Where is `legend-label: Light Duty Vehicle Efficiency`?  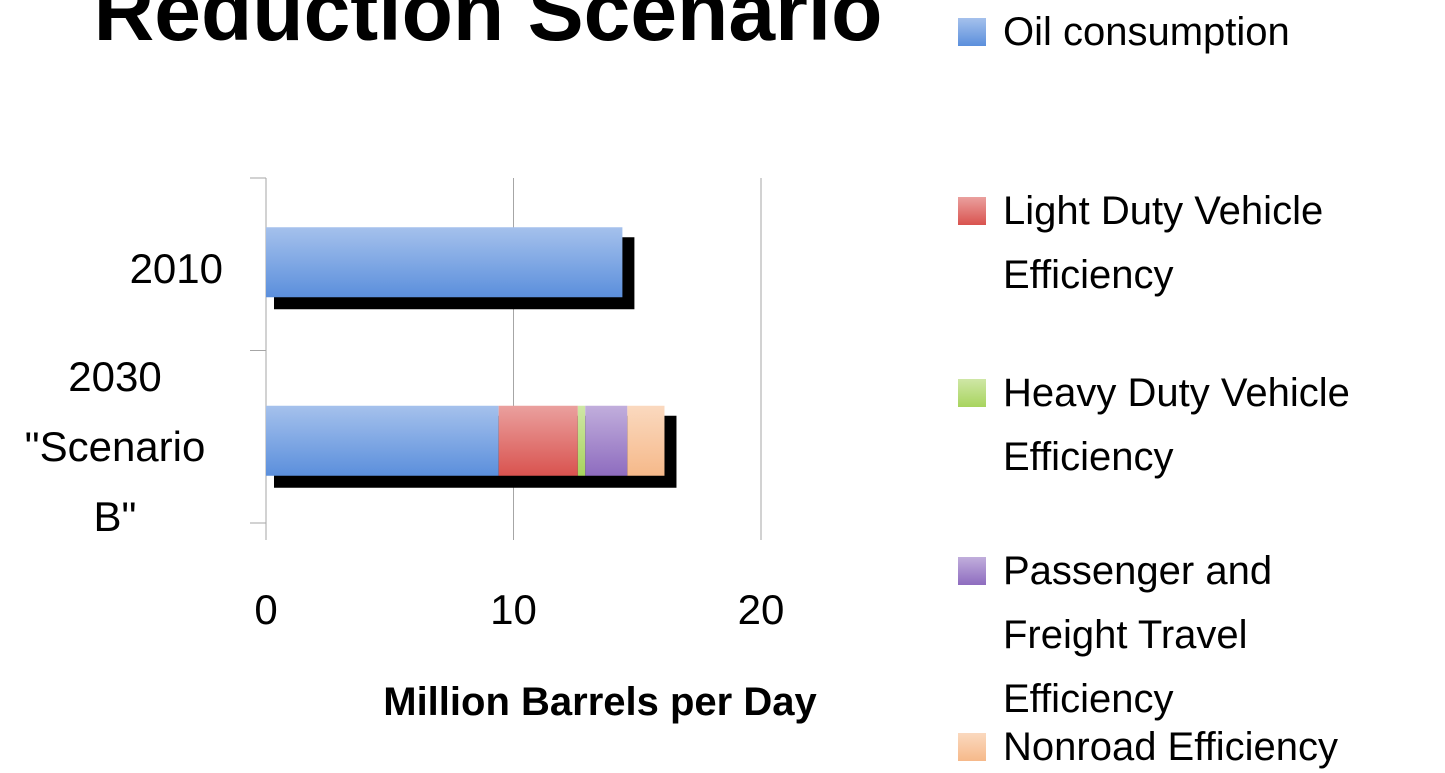 legend-label: Light Duty Vehicle Efficiency is located at coordinates (1163, 243).